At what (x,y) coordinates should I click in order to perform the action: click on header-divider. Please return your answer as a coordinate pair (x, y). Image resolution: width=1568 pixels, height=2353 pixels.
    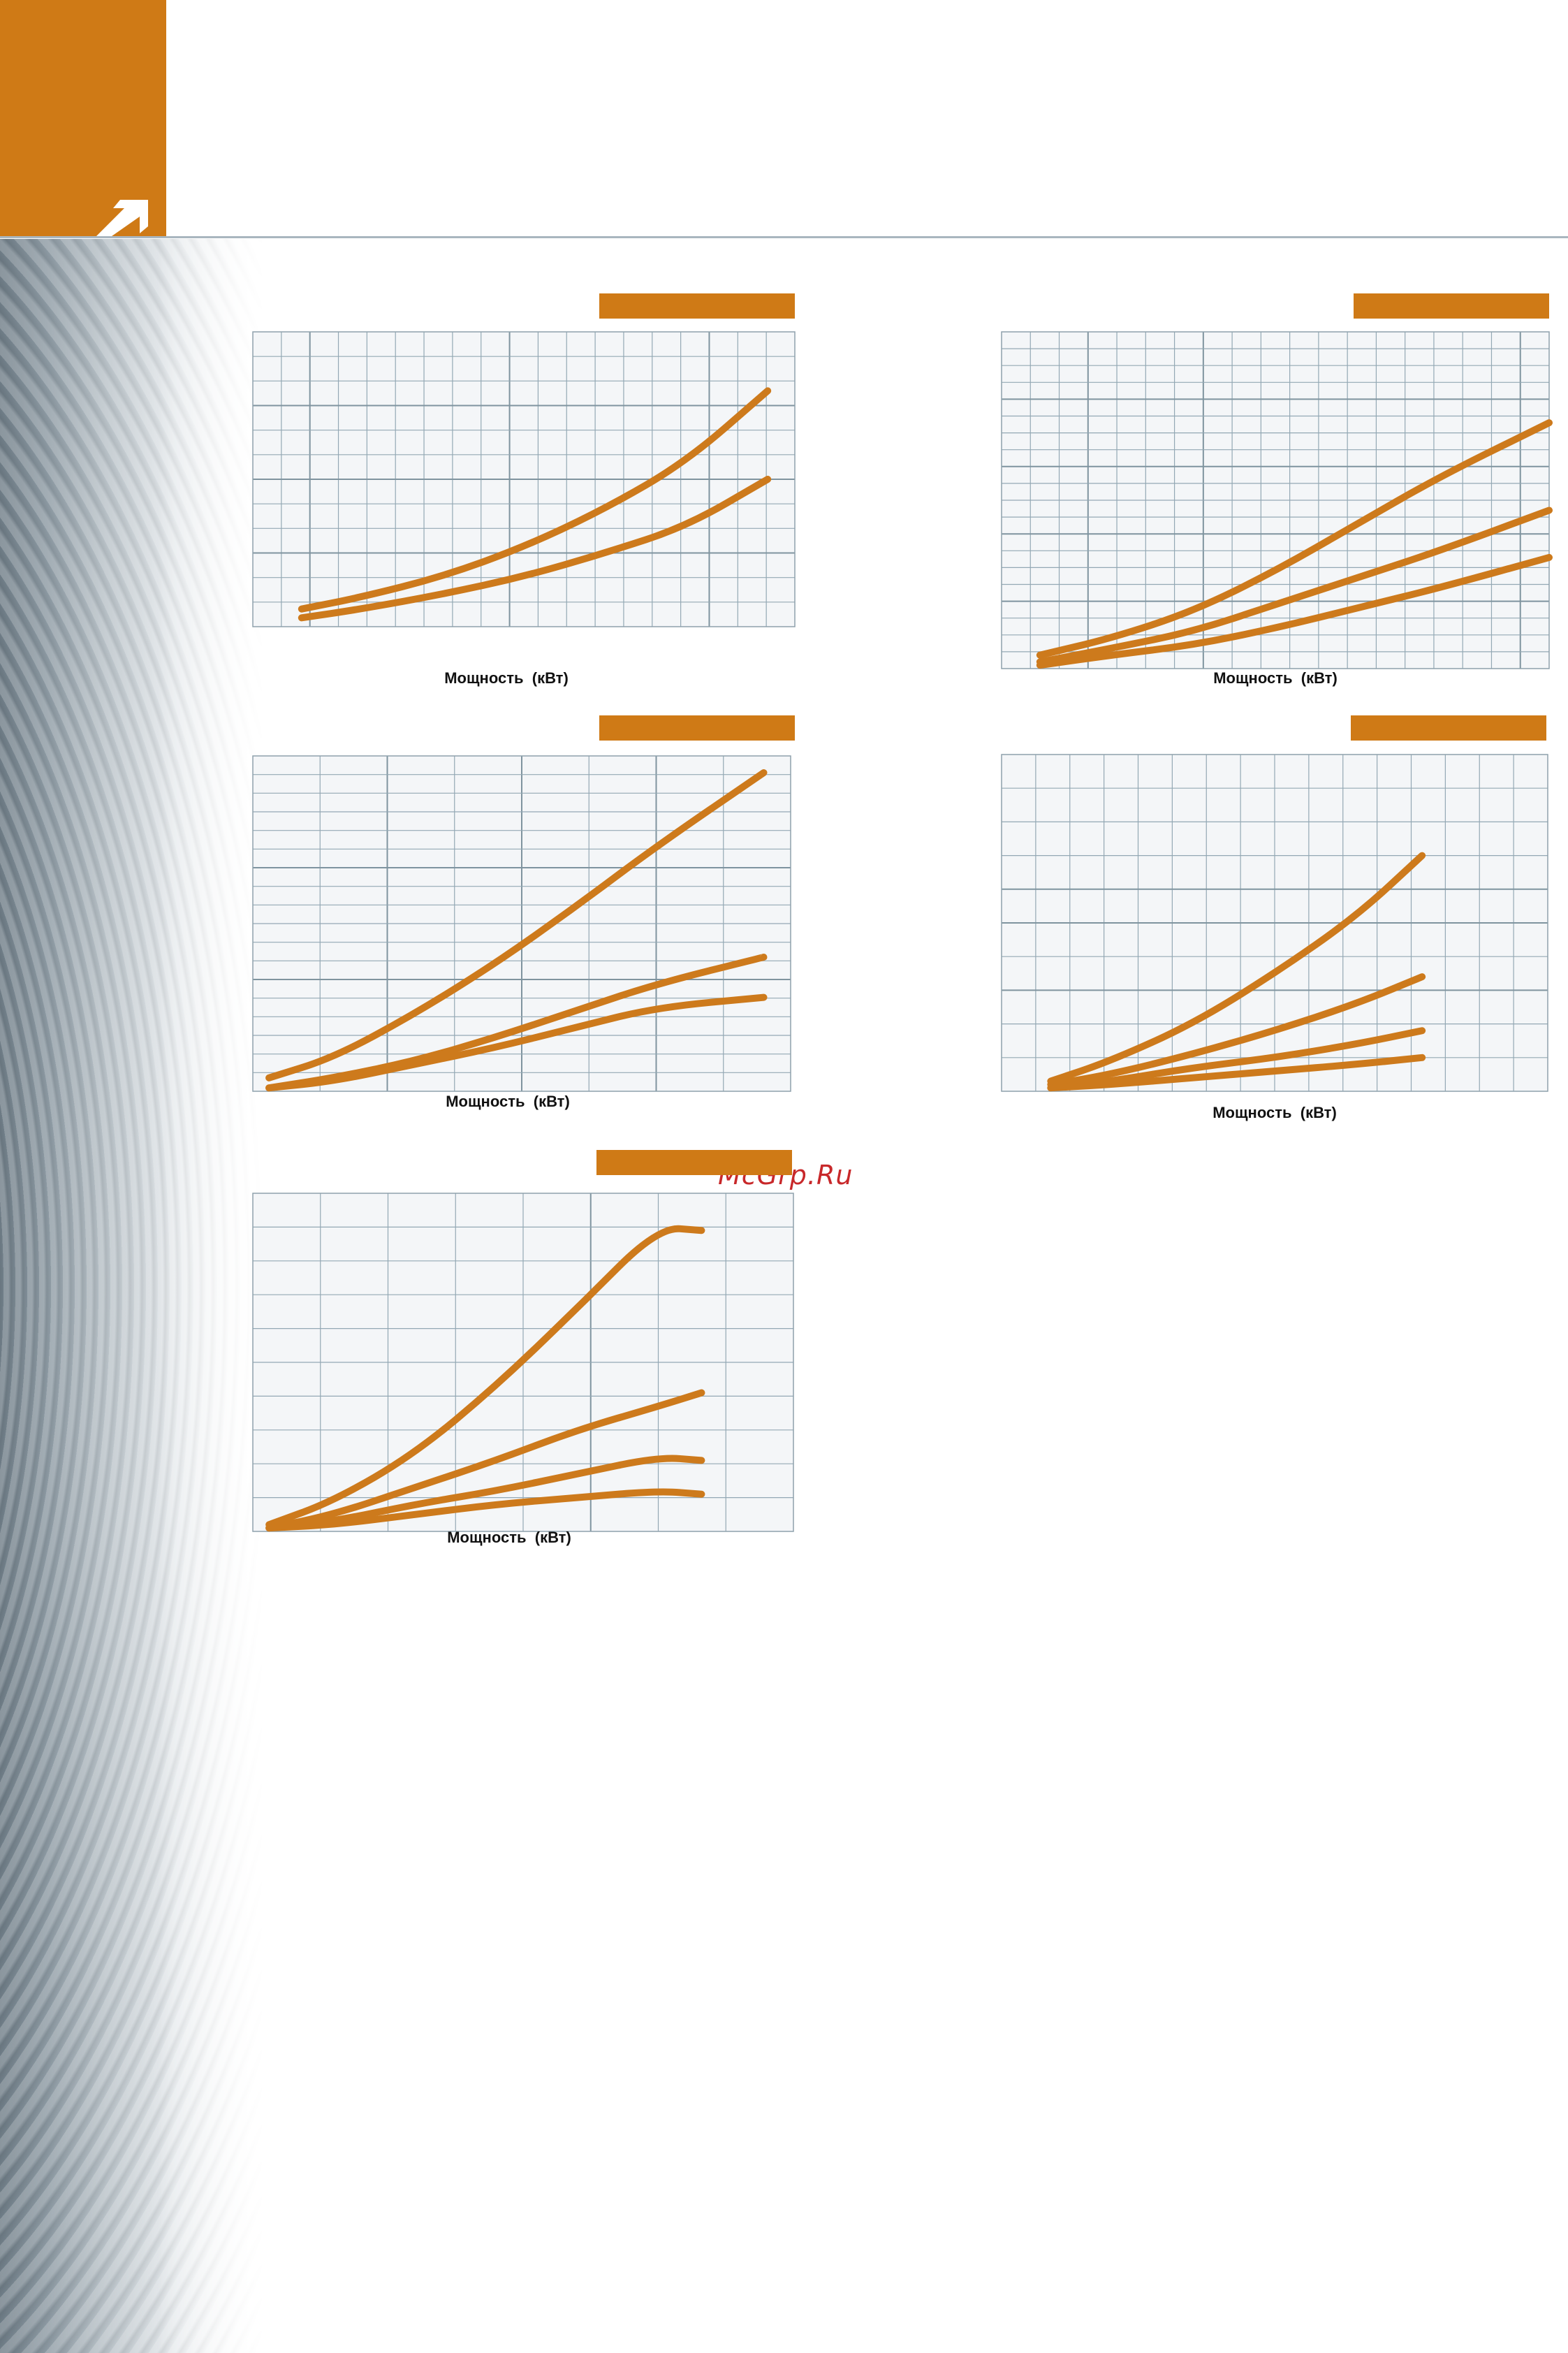
    Looking at the image, I should click on (784, 237).